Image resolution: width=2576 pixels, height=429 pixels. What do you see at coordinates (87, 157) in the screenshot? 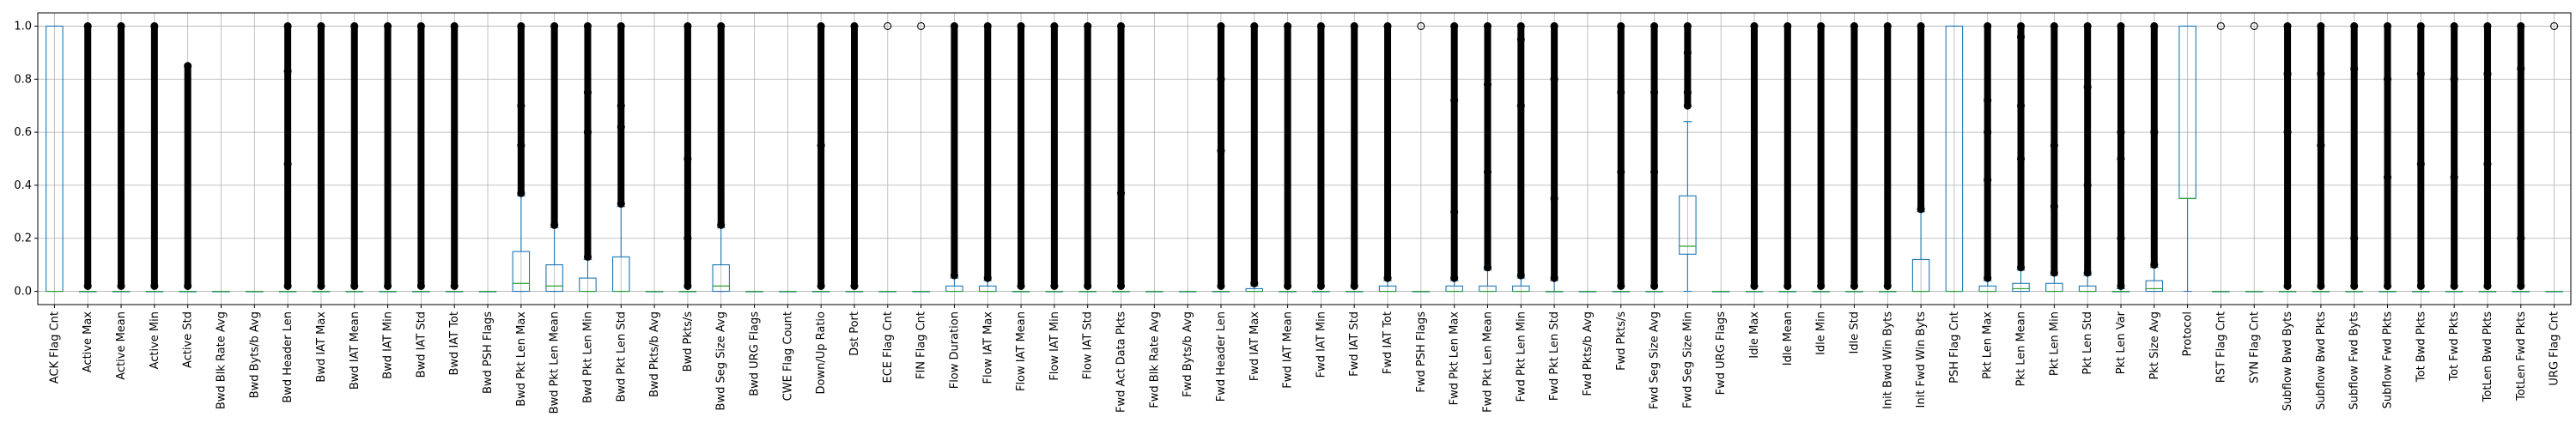
I see `box-active-max` at bounding box center [87, 157].